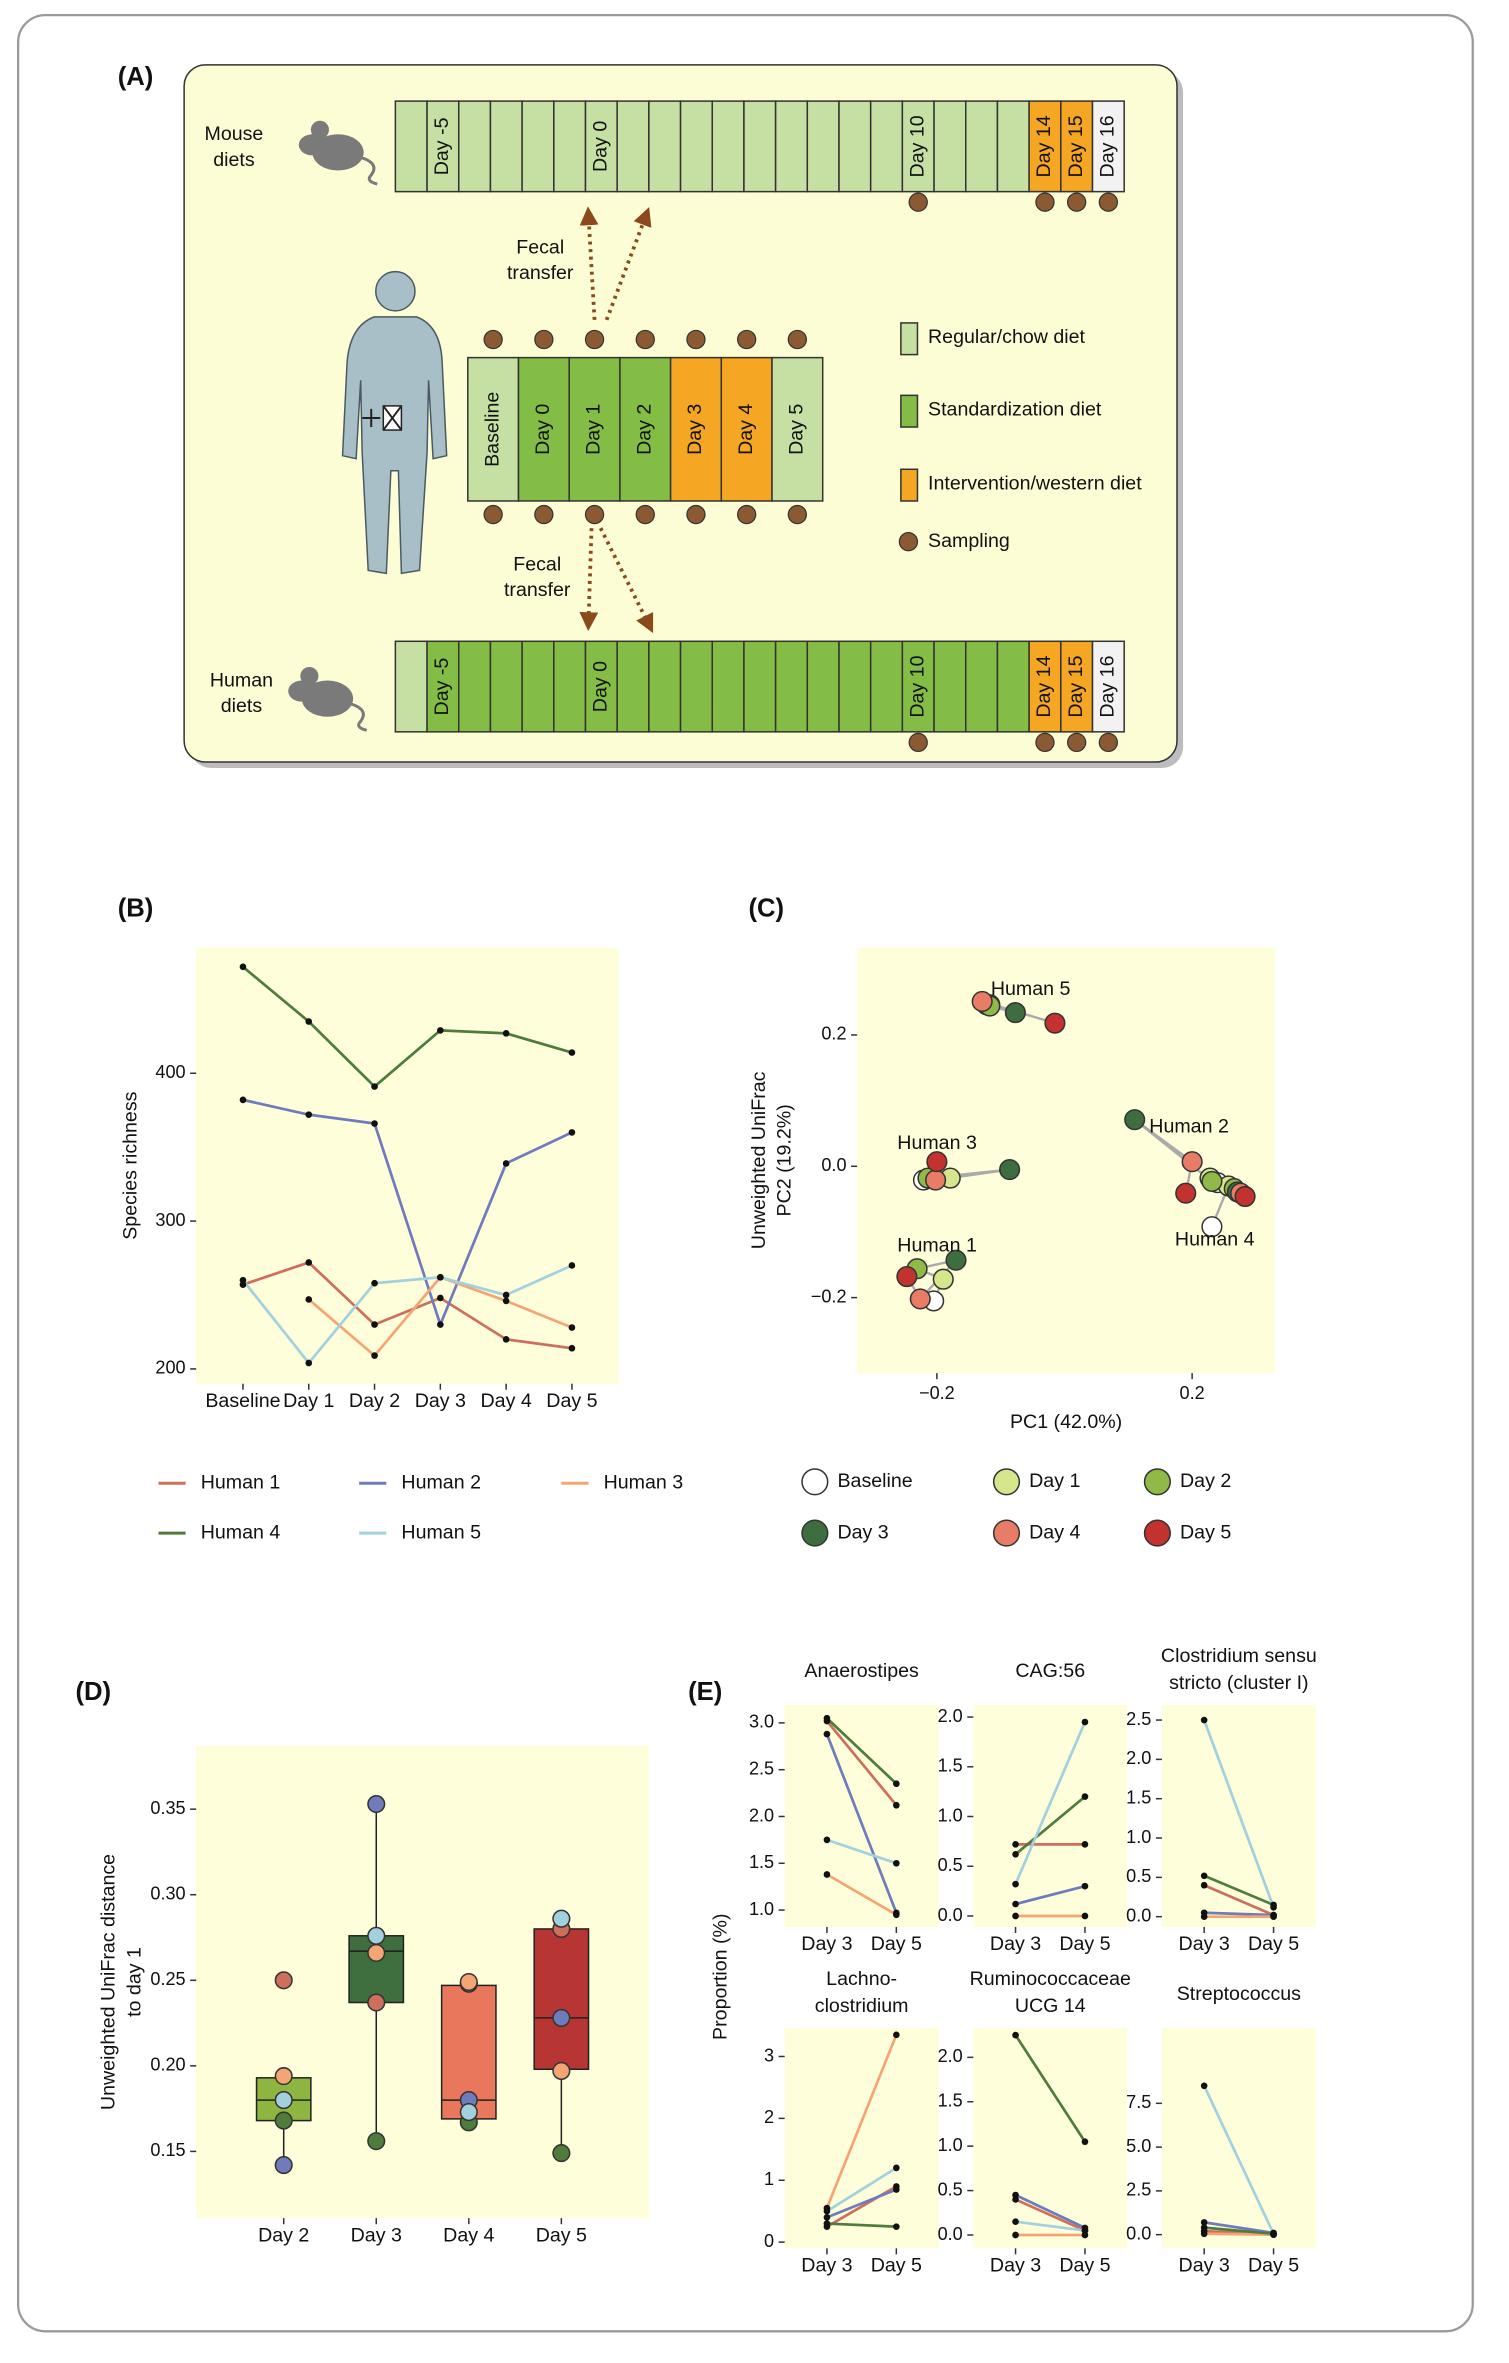  What do you see at coordinates (233, 134) in the screenshot?
I see `row-label: Mouse` at bounding box center [233, 134].